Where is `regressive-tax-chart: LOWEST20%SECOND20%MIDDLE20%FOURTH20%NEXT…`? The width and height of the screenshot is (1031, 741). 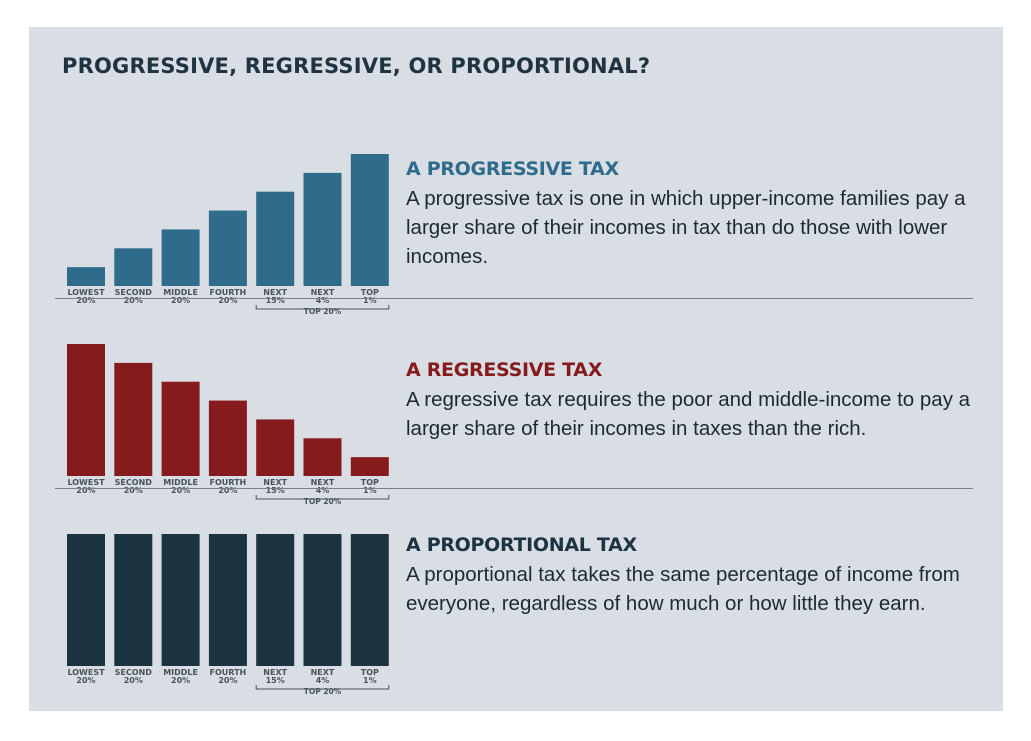
regressive-tax-chart: LOWEST20%SECOND20%MIDDLE20%FOURTH20%NEXT… is located at coordinates (228, 425).